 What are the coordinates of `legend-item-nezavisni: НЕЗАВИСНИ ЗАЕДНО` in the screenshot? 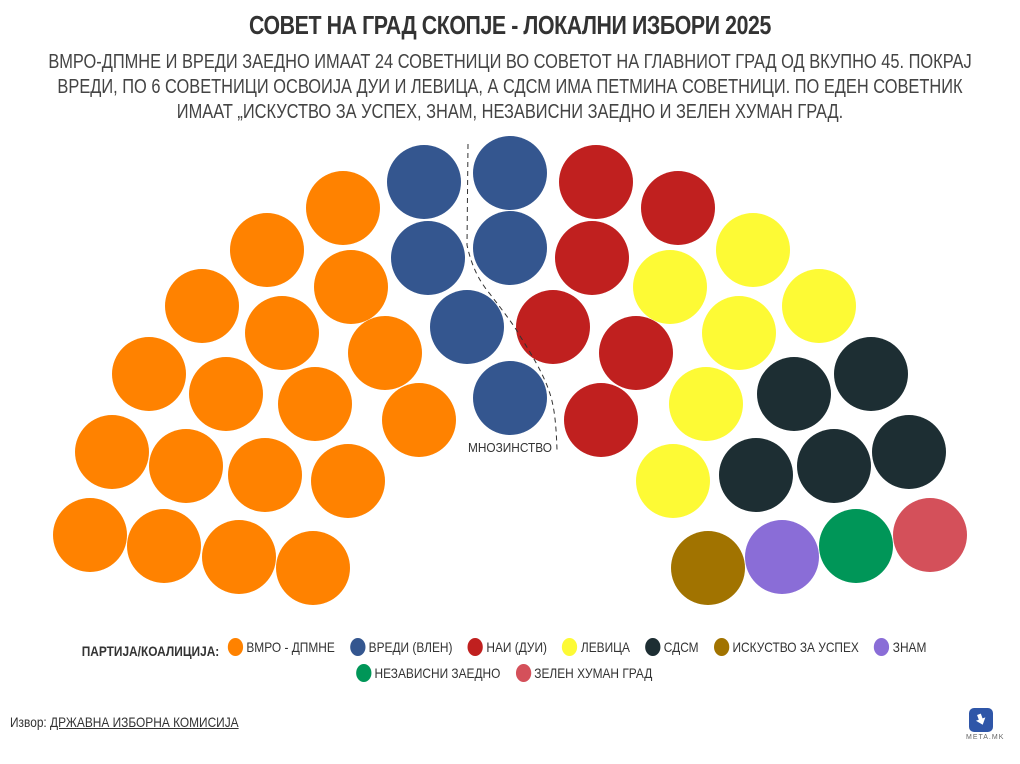 It's located at (428, 673).